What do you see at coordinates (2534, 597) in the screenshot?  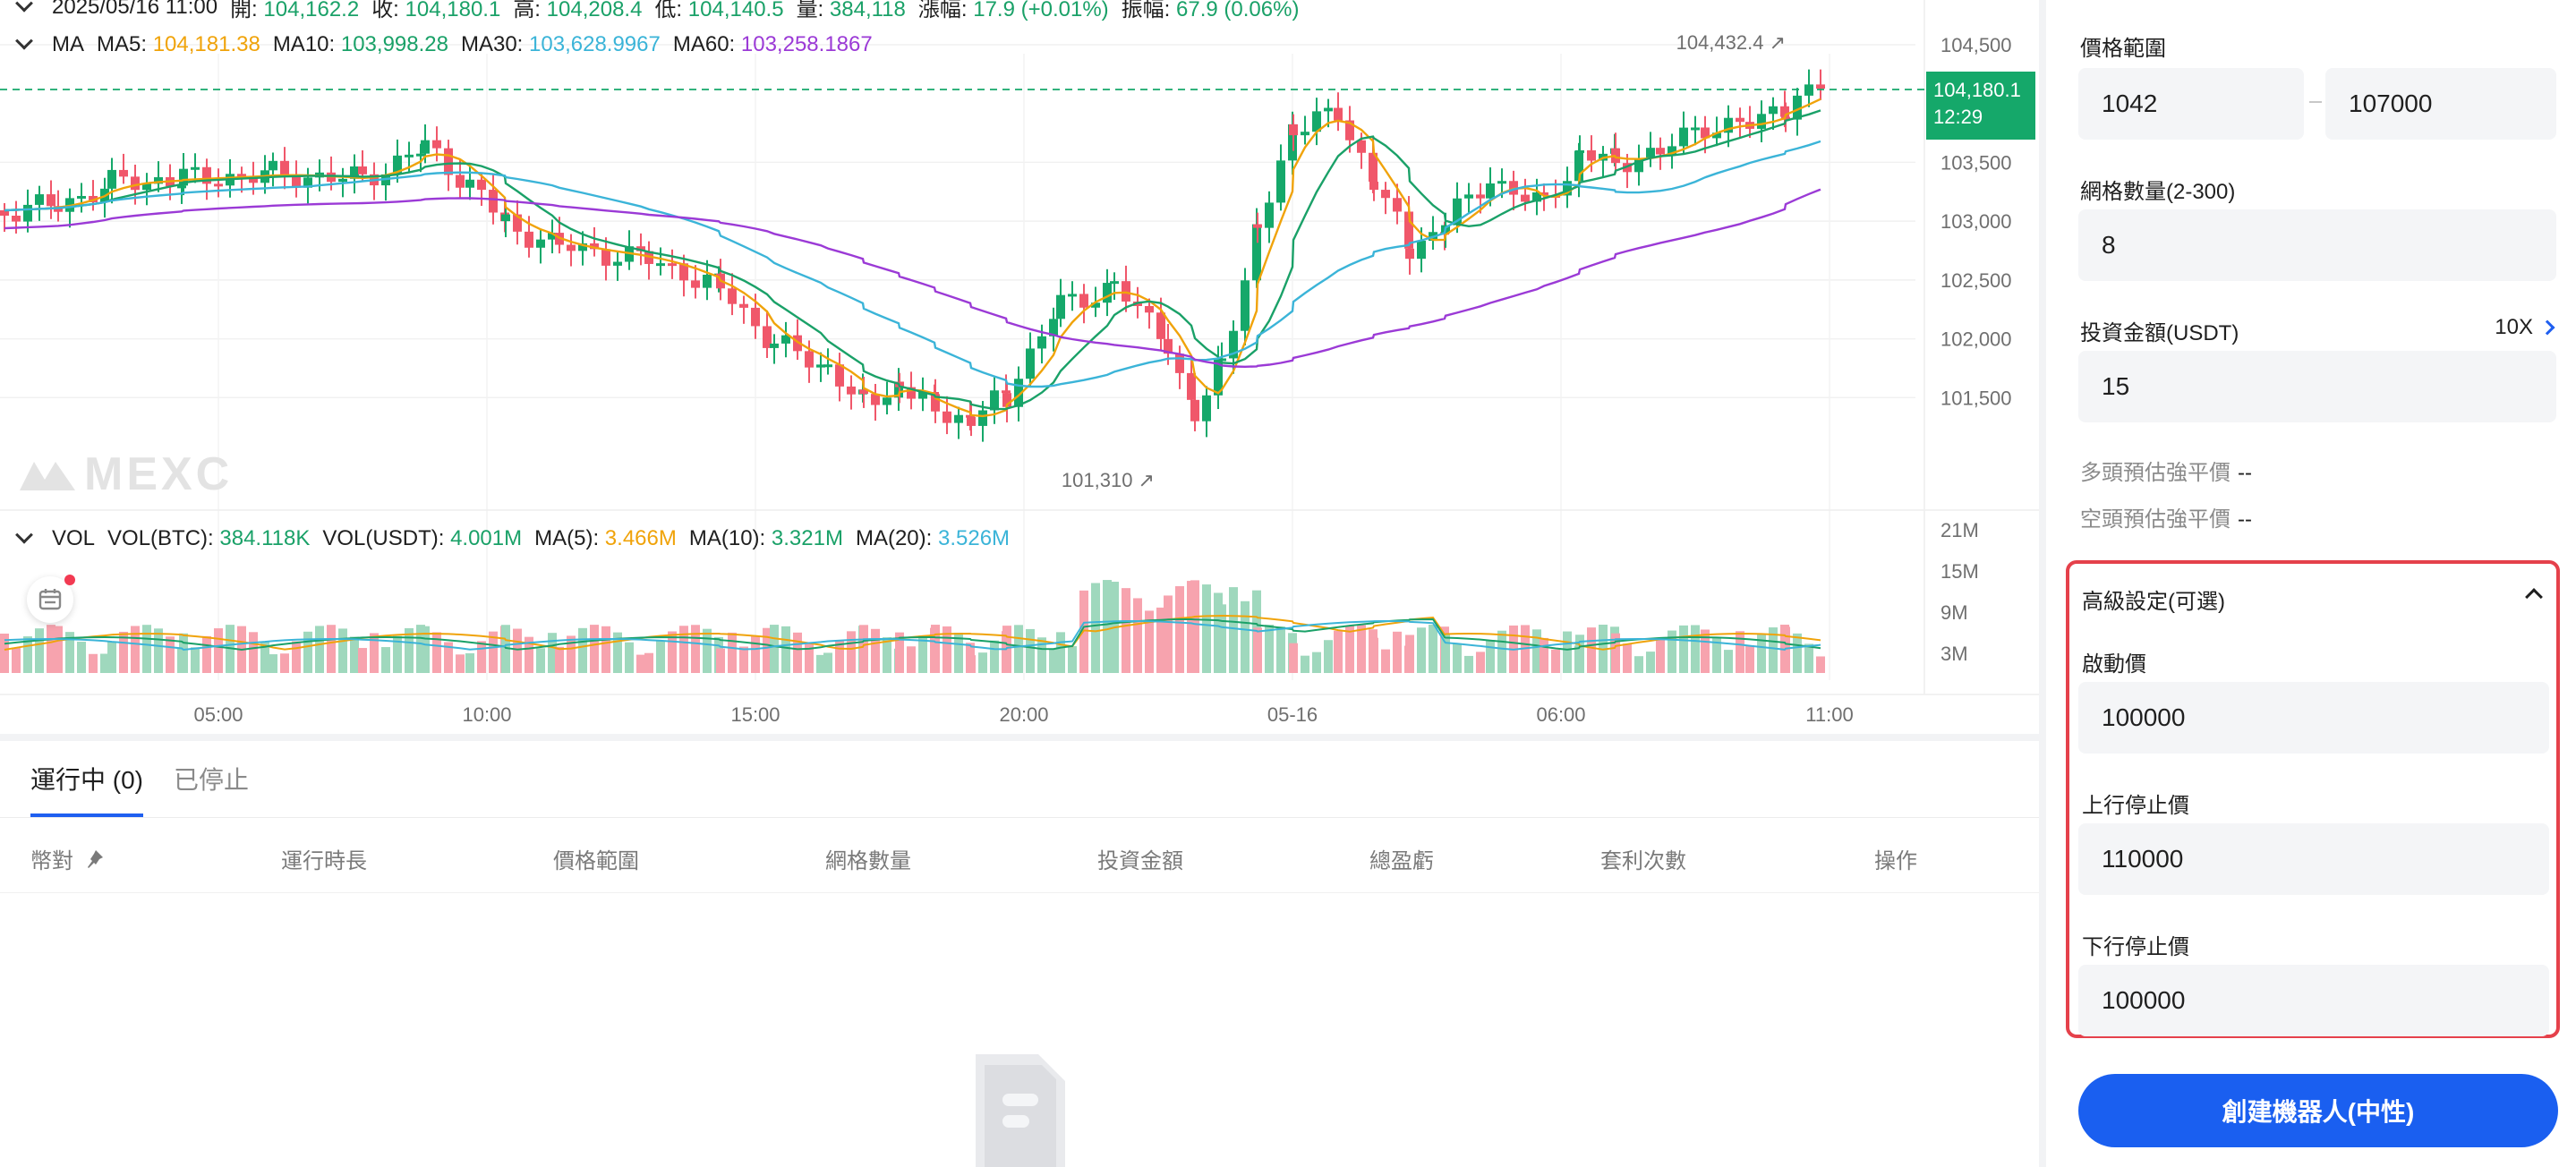 I see `chevron-up-icon` at bounding box center [2534, 597].